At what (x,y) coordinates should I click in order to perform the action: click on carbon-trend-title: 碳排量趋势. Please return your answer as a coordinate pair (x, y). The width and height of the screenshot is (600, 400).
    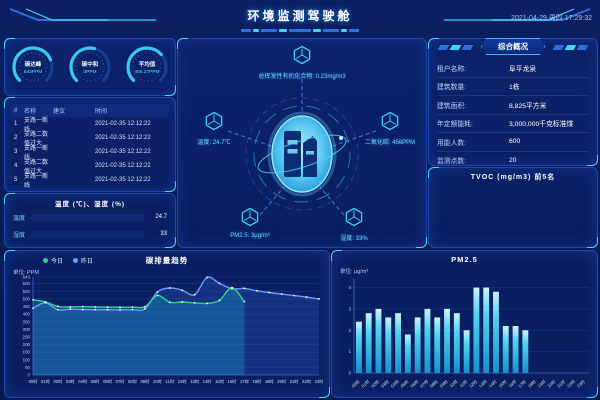
    Looking at the image, I should click on (167, 260).